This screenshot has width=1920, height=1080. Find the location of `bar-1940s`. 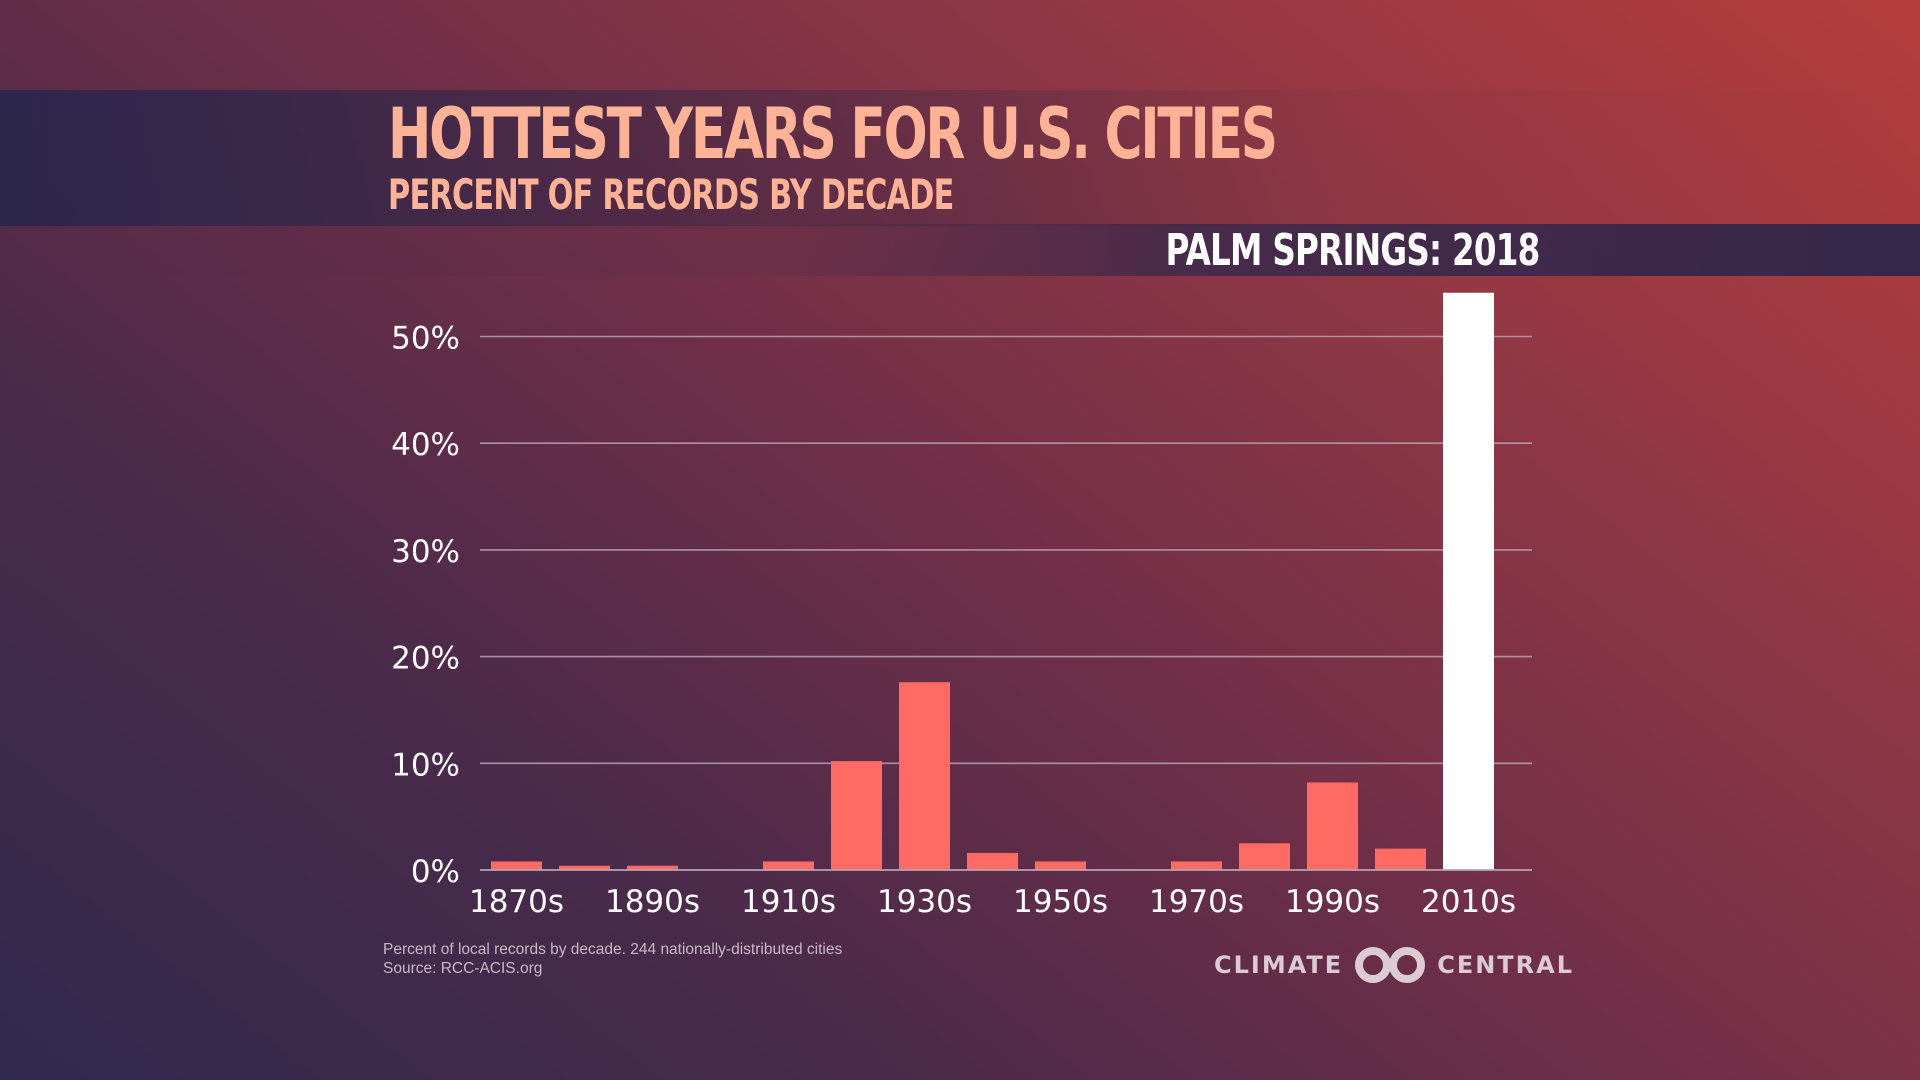

bar-1940s is located at coordinates (992, 861).